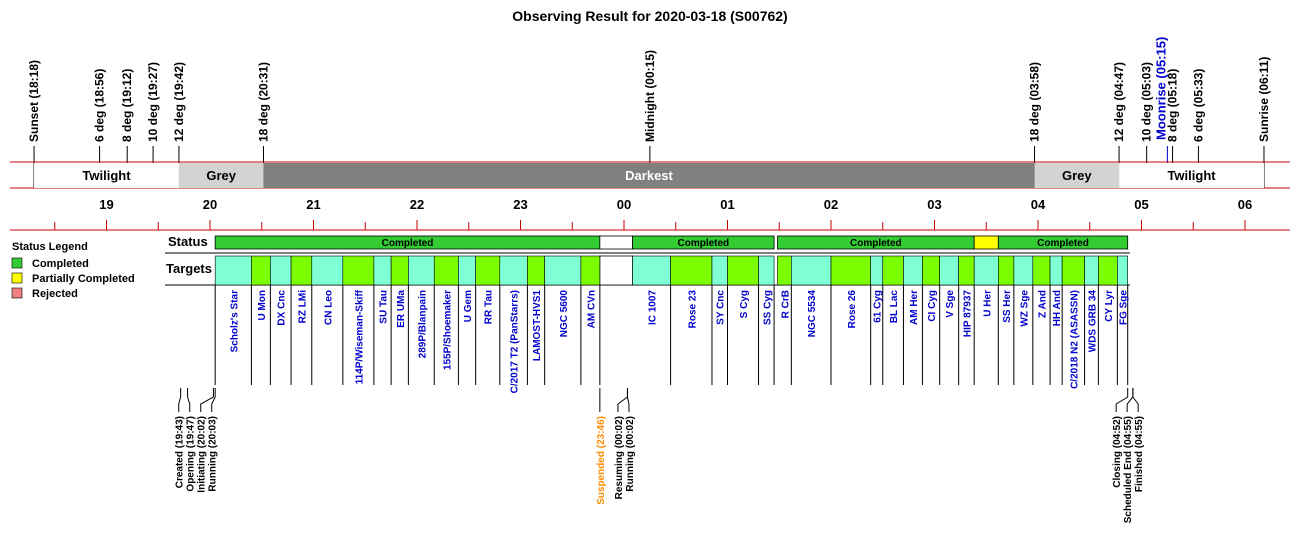 The image size is (1300, 560). I want to click on target-name: SS Her, so click(1007, 306).